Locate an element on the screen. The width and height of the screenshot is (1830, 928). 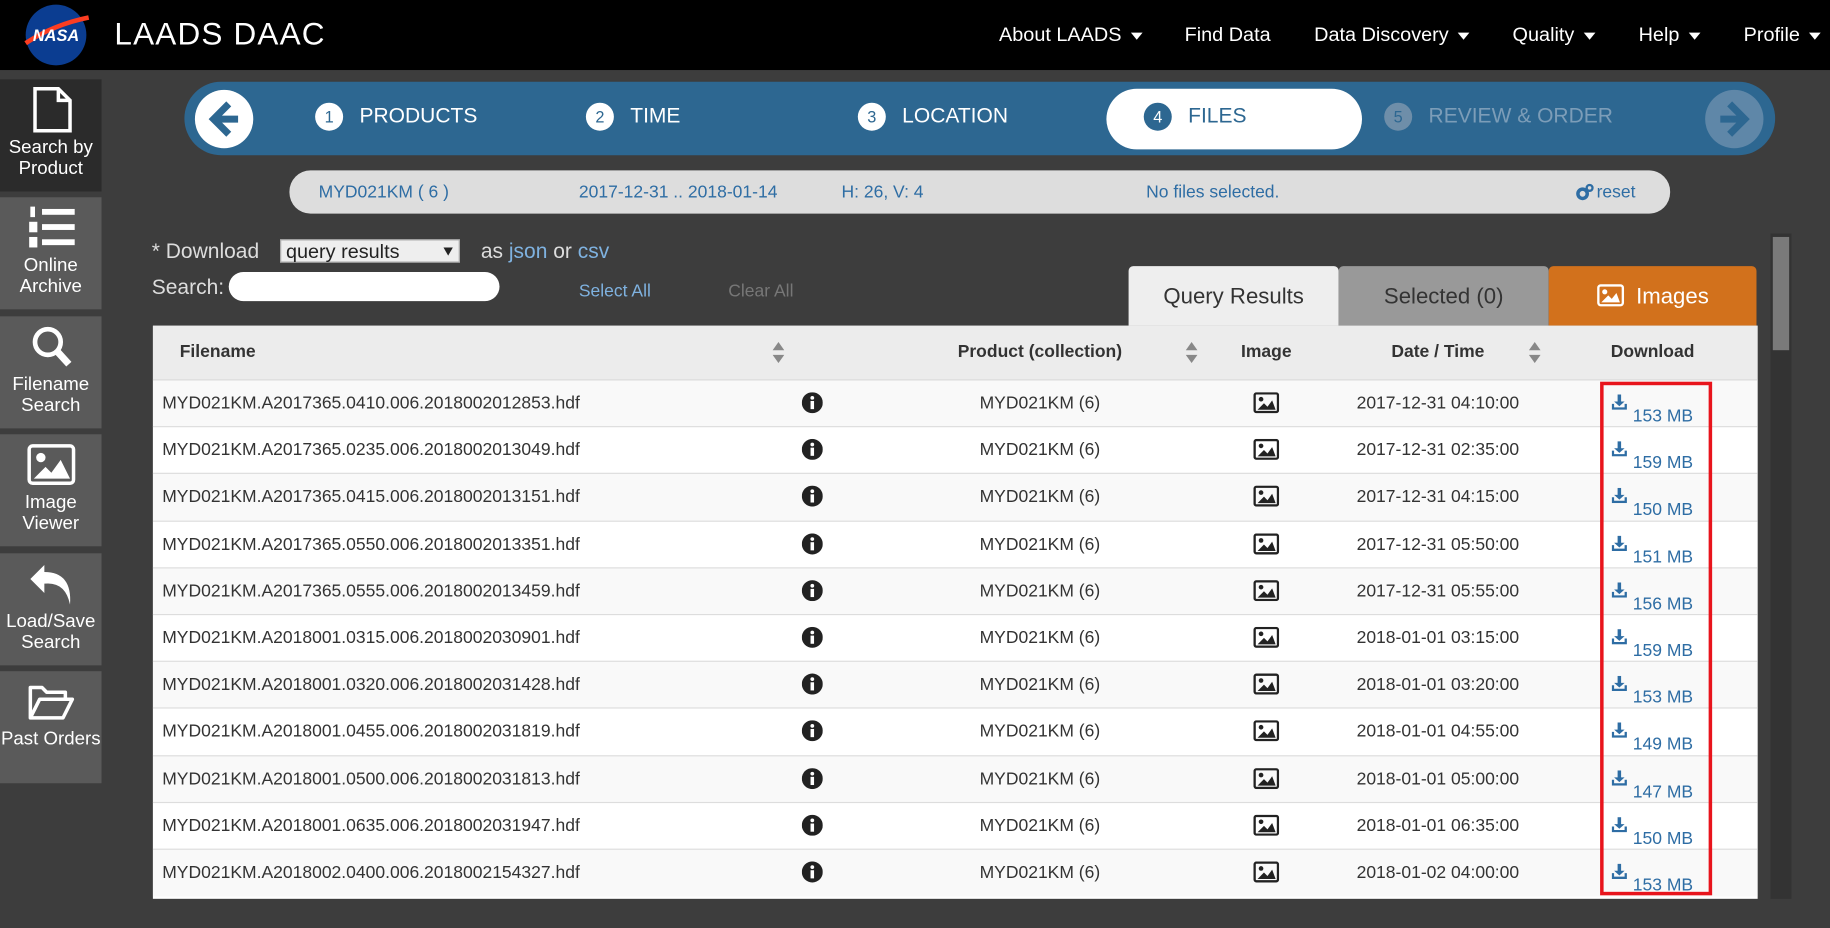
csv-link: csv is located at coordinates (593, 251).